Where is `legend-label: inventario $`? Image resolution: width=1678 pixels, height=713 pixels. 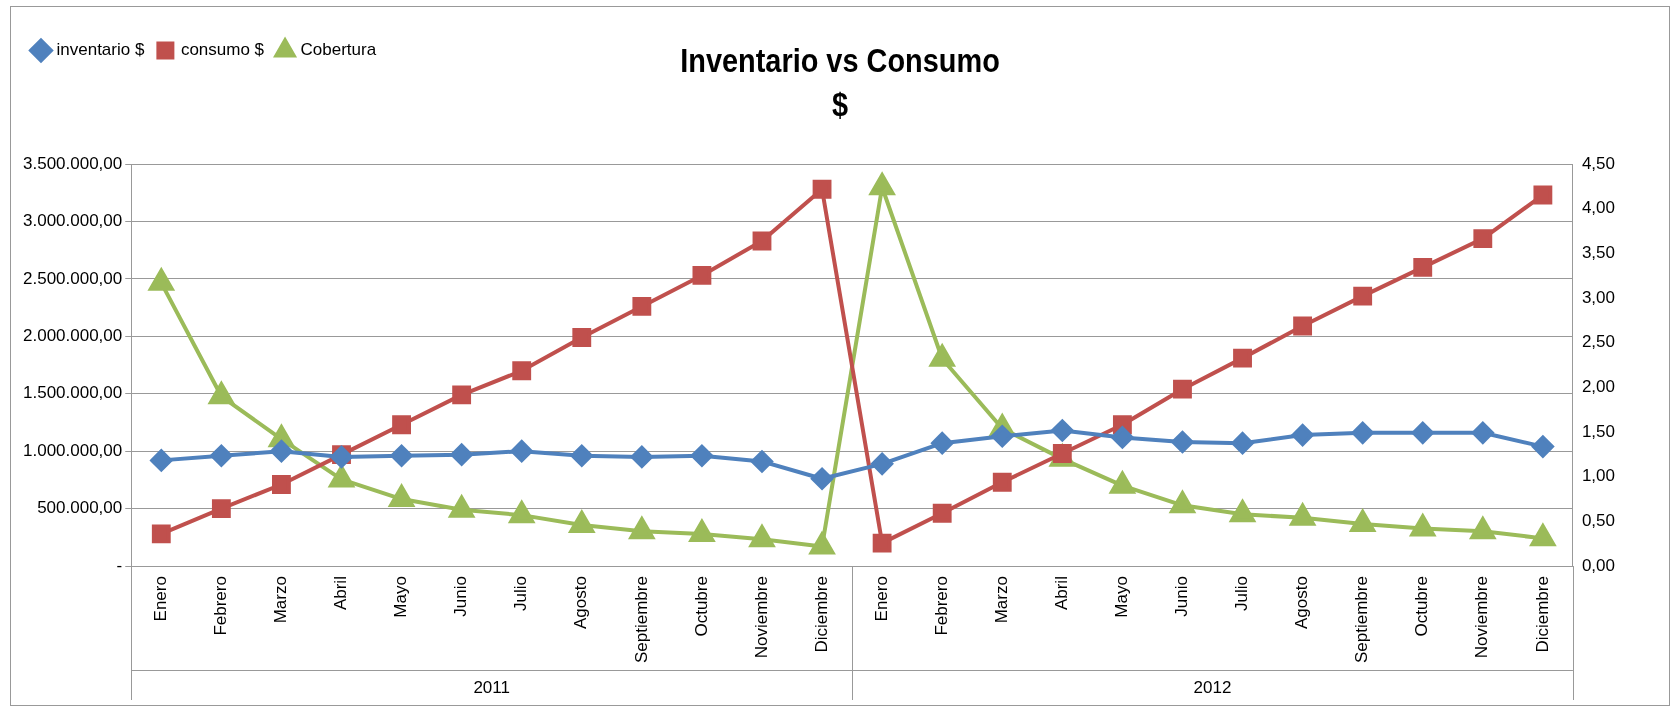 legend-label: inventario $ is located at coordinates (100, 50).